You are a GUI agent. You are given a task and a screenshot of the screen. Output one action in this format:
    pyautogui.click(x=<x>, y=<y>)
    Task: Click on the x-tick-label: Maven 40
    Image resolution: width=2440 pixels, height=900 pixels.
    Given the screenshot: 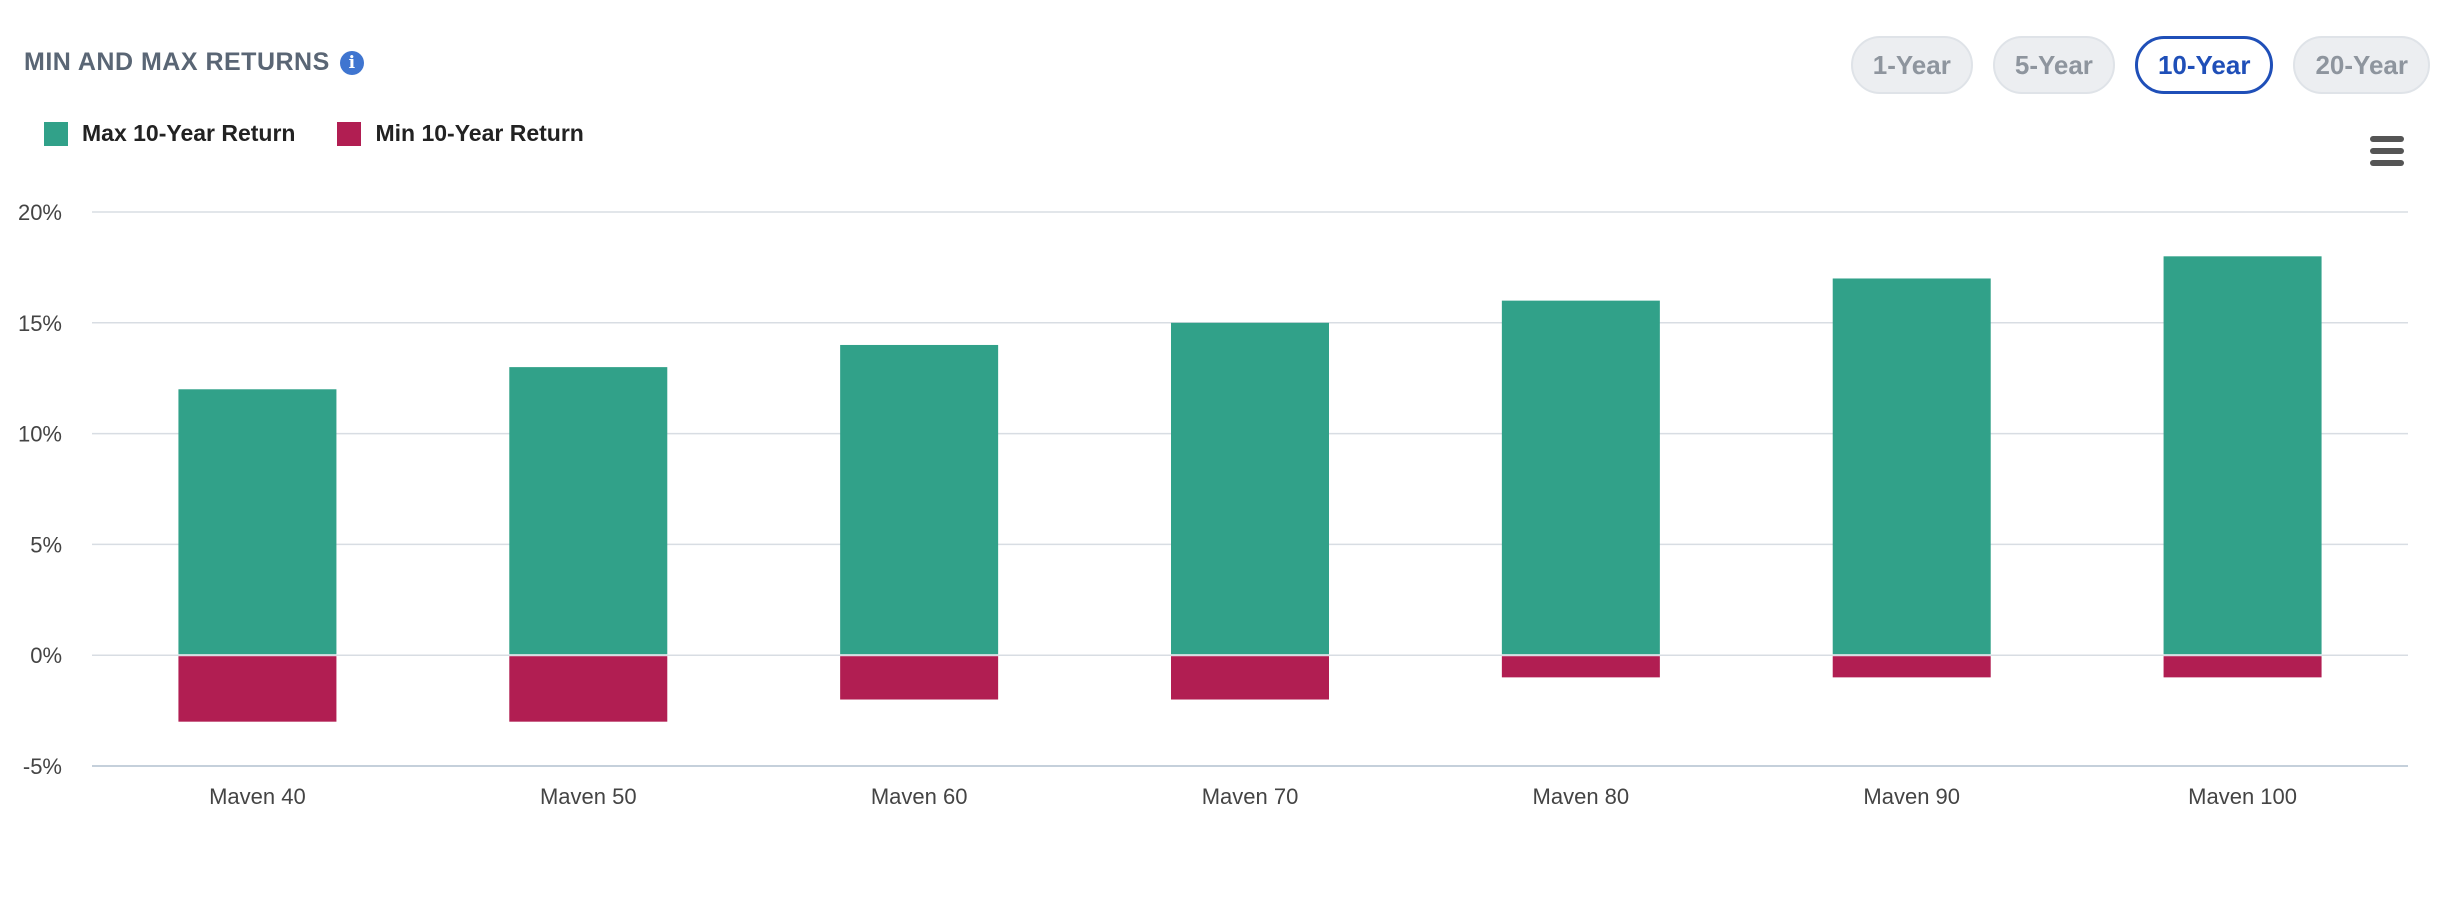 What is the action you would take?
    pyautogui.click(x=257, y=796)
    